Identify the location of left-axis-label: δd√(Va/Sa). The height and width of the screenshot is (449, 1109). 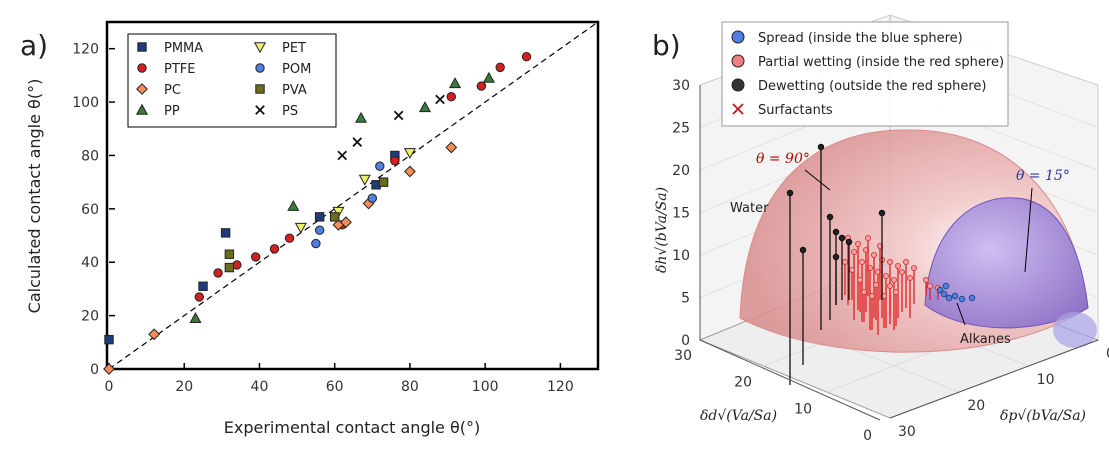
(738, 416).